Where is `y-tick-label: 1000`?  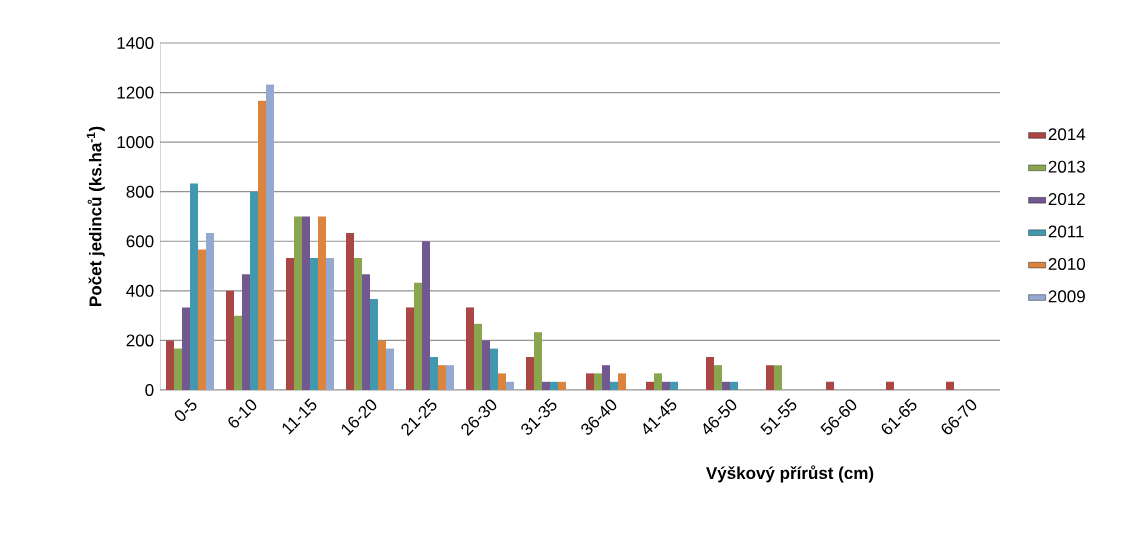 y-tick-label: 1000 is located at coordinates (135, 142).